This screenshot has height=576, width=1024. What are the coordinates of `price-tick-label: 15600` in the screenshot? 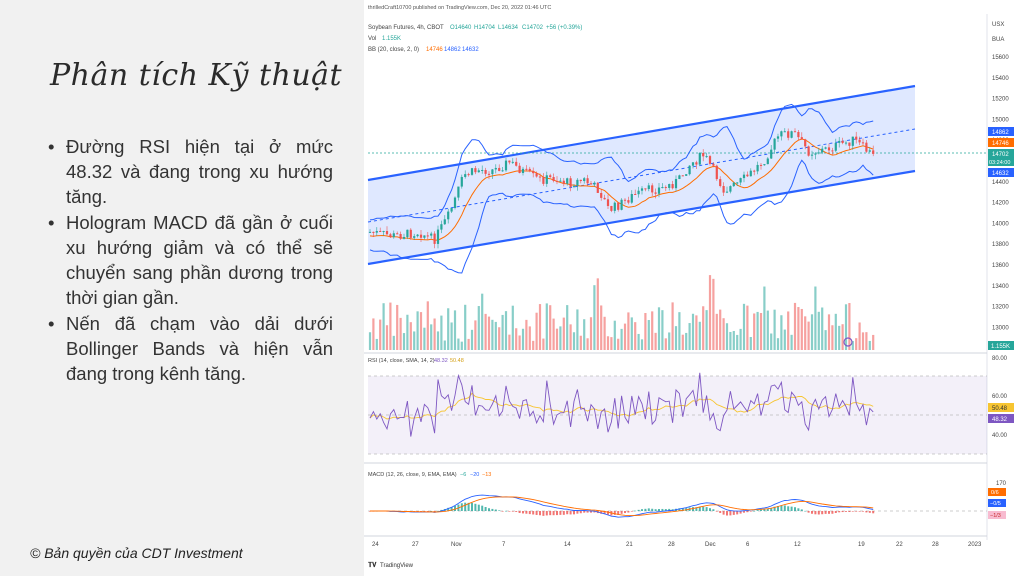 It's located at (1000, 58).